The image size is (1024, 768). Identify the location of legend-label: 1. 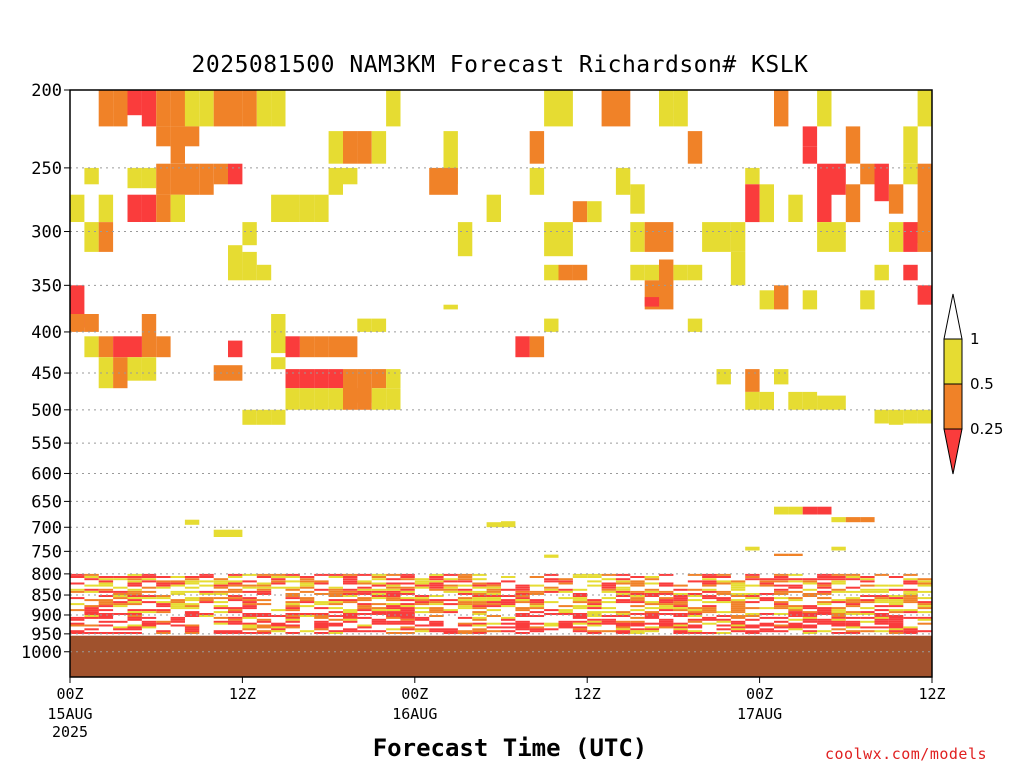
(975, 339).